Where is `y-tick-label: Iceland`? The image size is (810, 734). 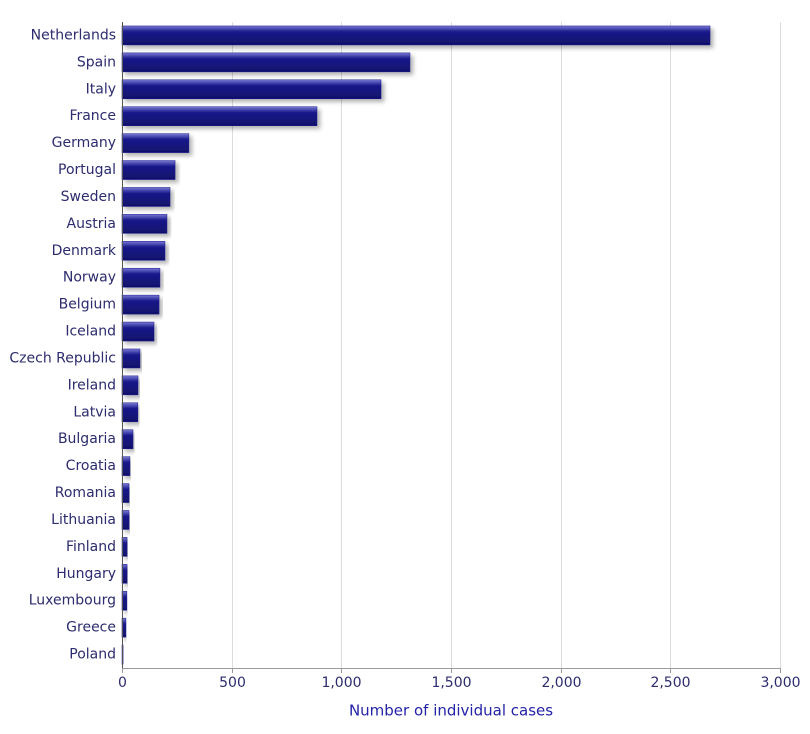
y-tick-label: Iceland is located at coordinates (90, 332).